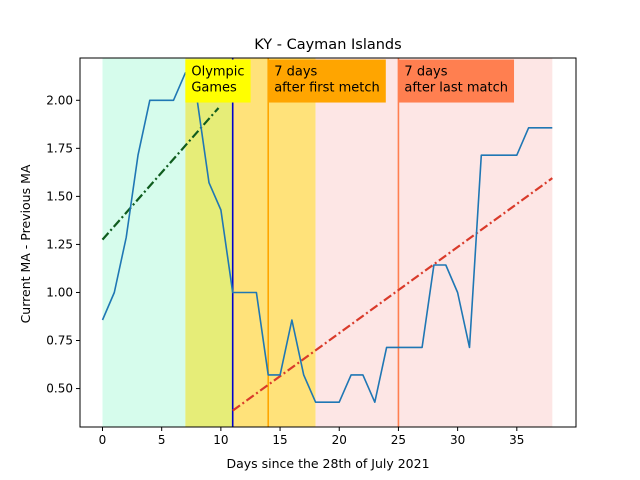  What do you see at coordinates (59, 196) in the screenshot?
I see `y-tick-label: 1.50` at bounding box center [59, 196].